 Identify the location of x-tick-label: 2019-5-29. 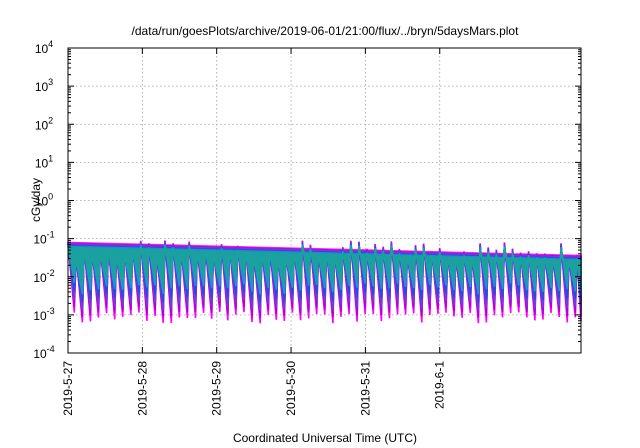
(217, 388).